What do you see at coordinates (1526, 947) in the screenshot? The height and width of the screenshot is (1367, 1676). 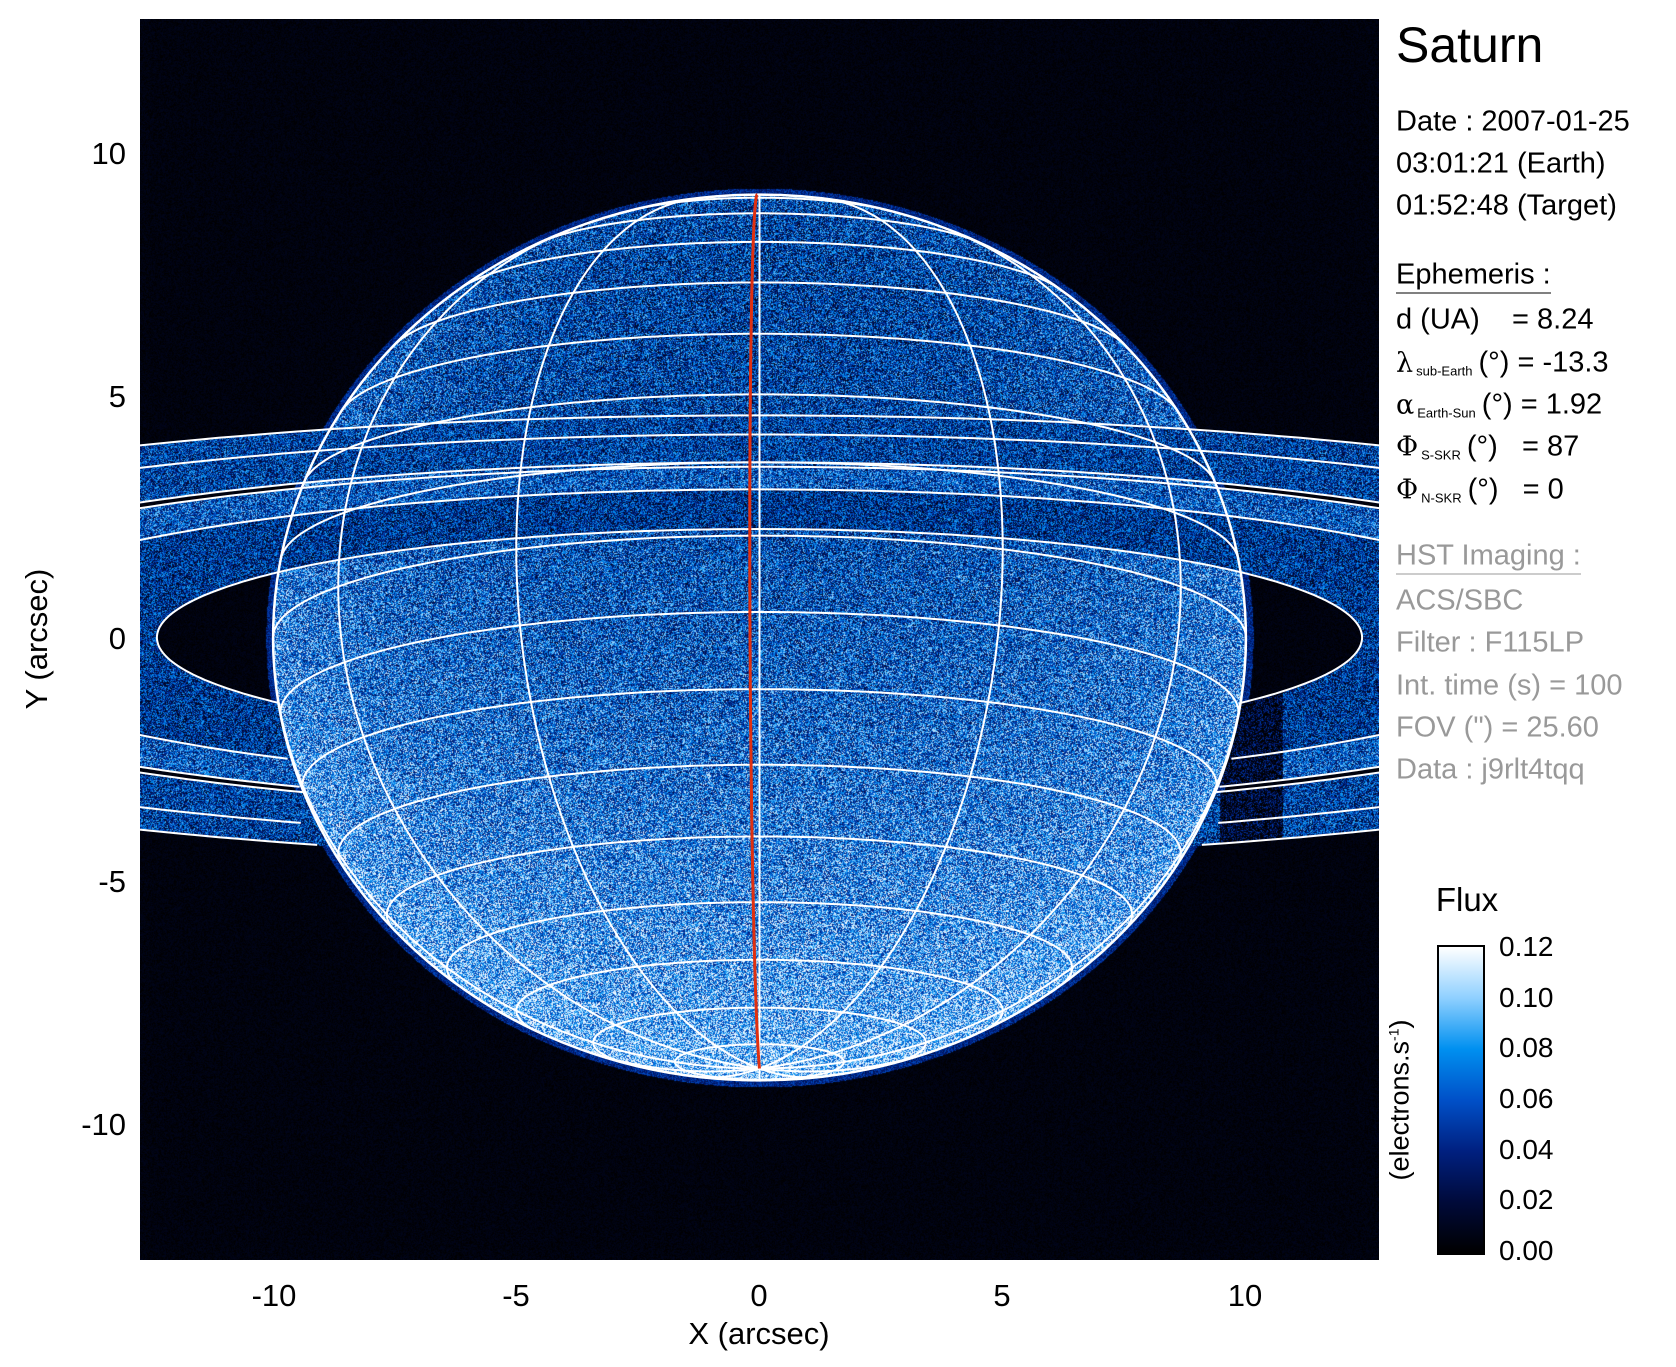 I see `colorbar-tick-label: 0.12` at bounding box center [1526, 947].